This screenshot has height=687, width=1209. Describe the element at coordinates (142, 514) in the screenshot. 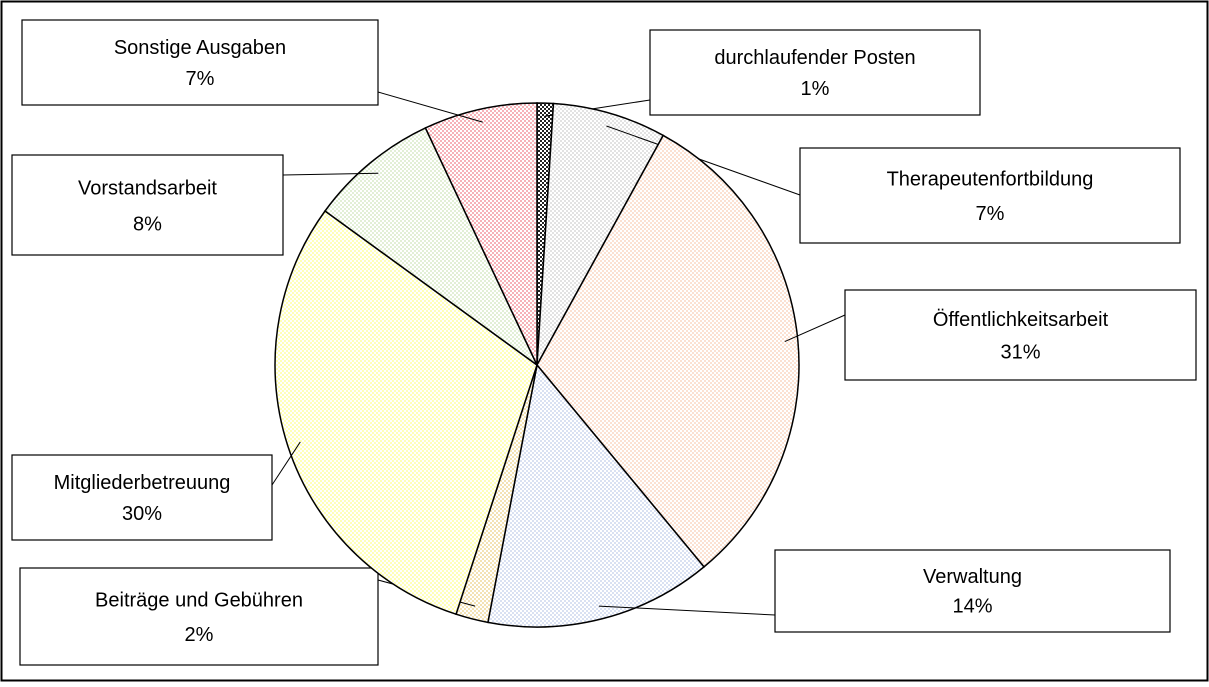

I see `value-label: 30%` at that location.